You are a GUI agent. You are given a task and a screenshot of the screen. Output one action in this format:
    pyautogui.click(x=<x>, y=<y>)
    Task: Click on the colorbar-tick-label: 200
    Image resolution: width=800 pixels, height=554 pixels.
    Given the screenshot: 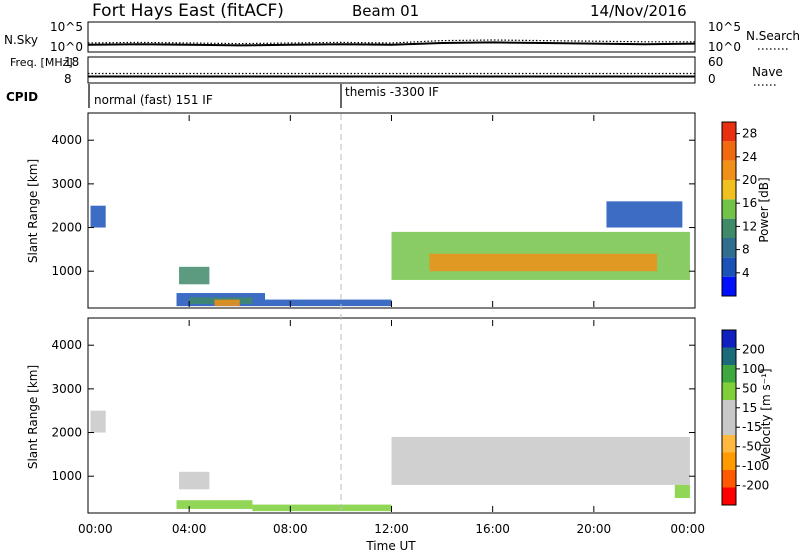 What is the action you would take?
    pyautogui.click(x=753, y=349)
    